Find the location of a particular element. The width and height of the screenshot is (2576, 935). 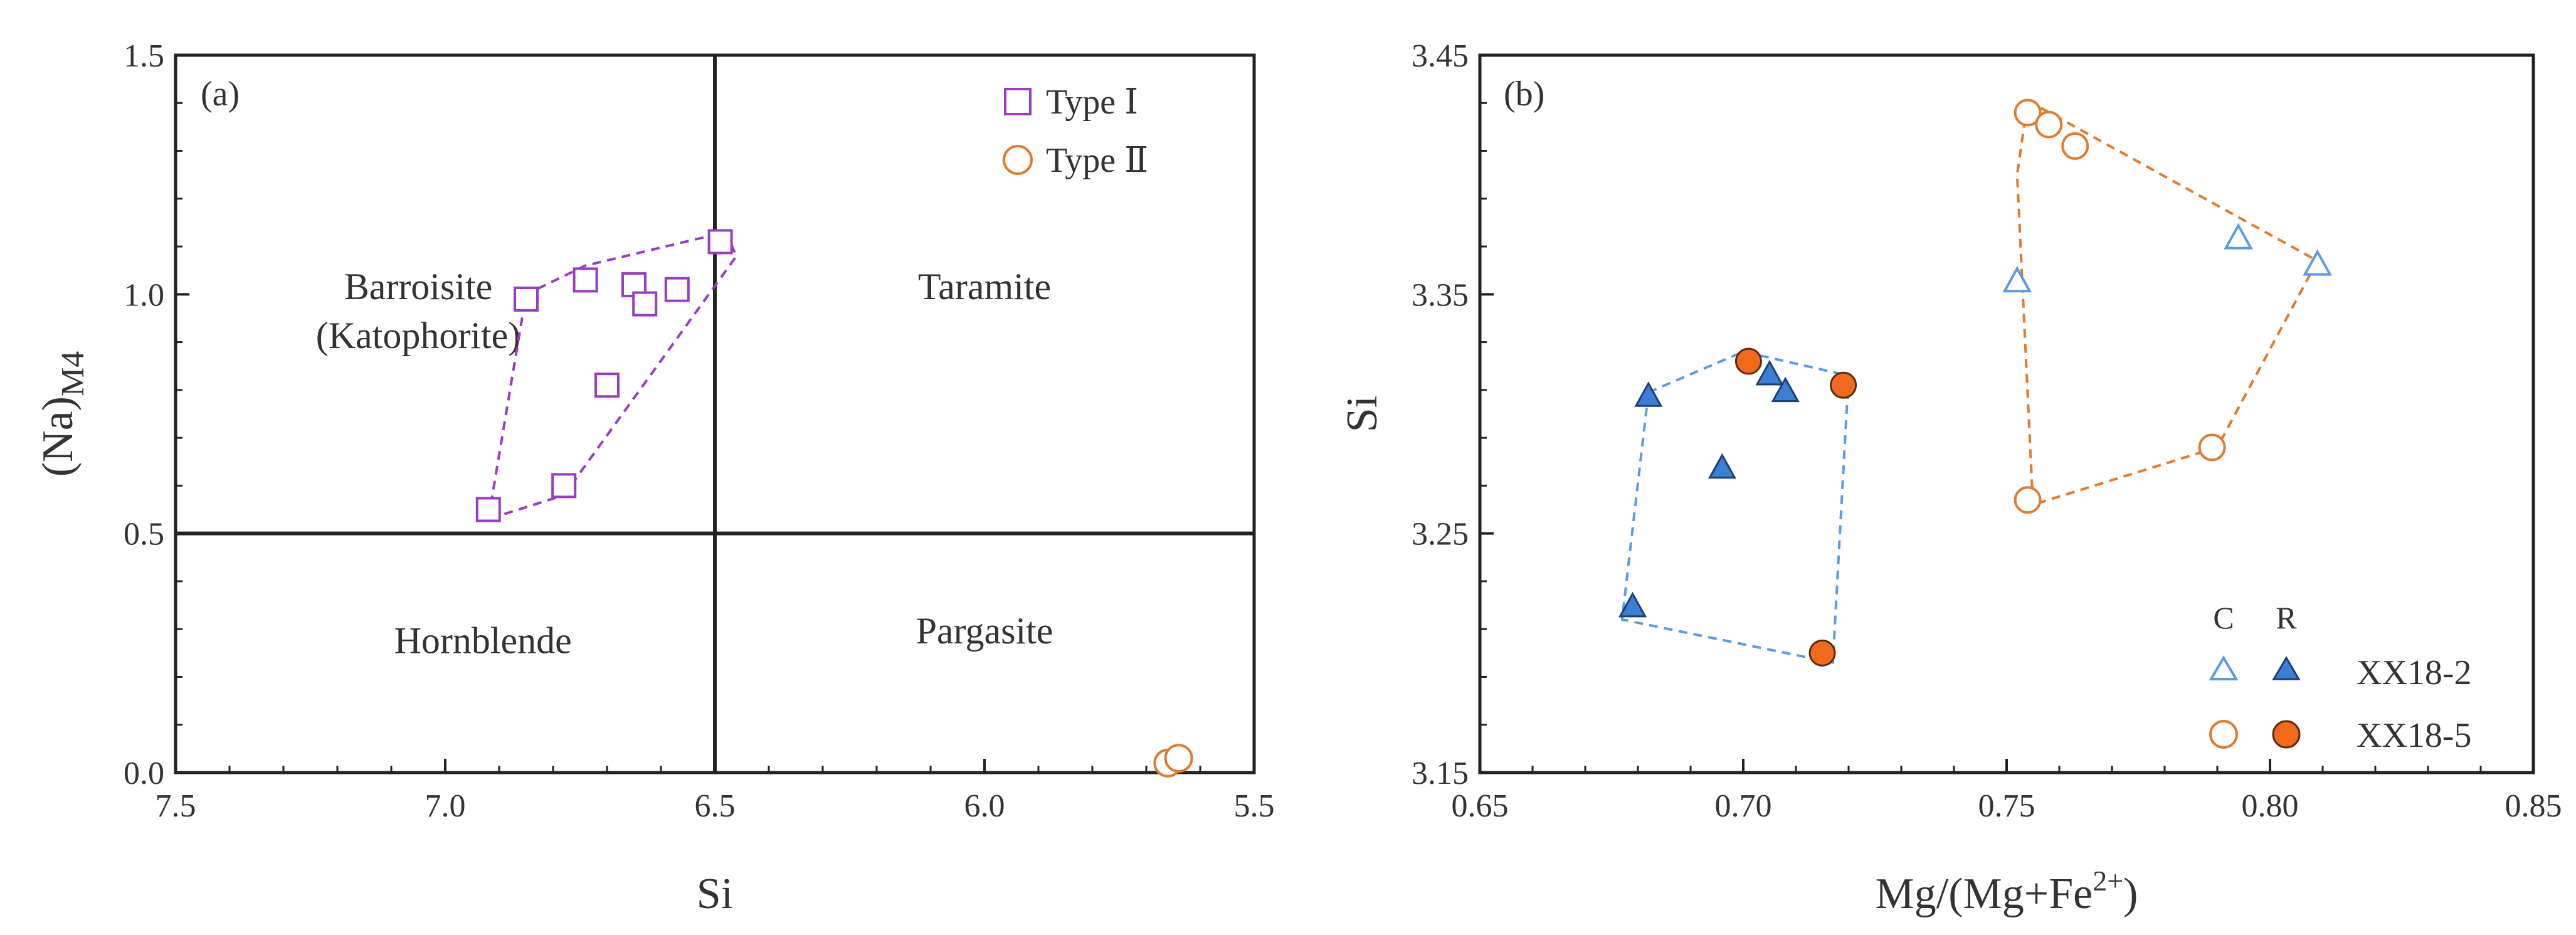

panel-b-x-axis-title: Mg/(Mg+Fe2+) is located at coordinates (2007, 891).